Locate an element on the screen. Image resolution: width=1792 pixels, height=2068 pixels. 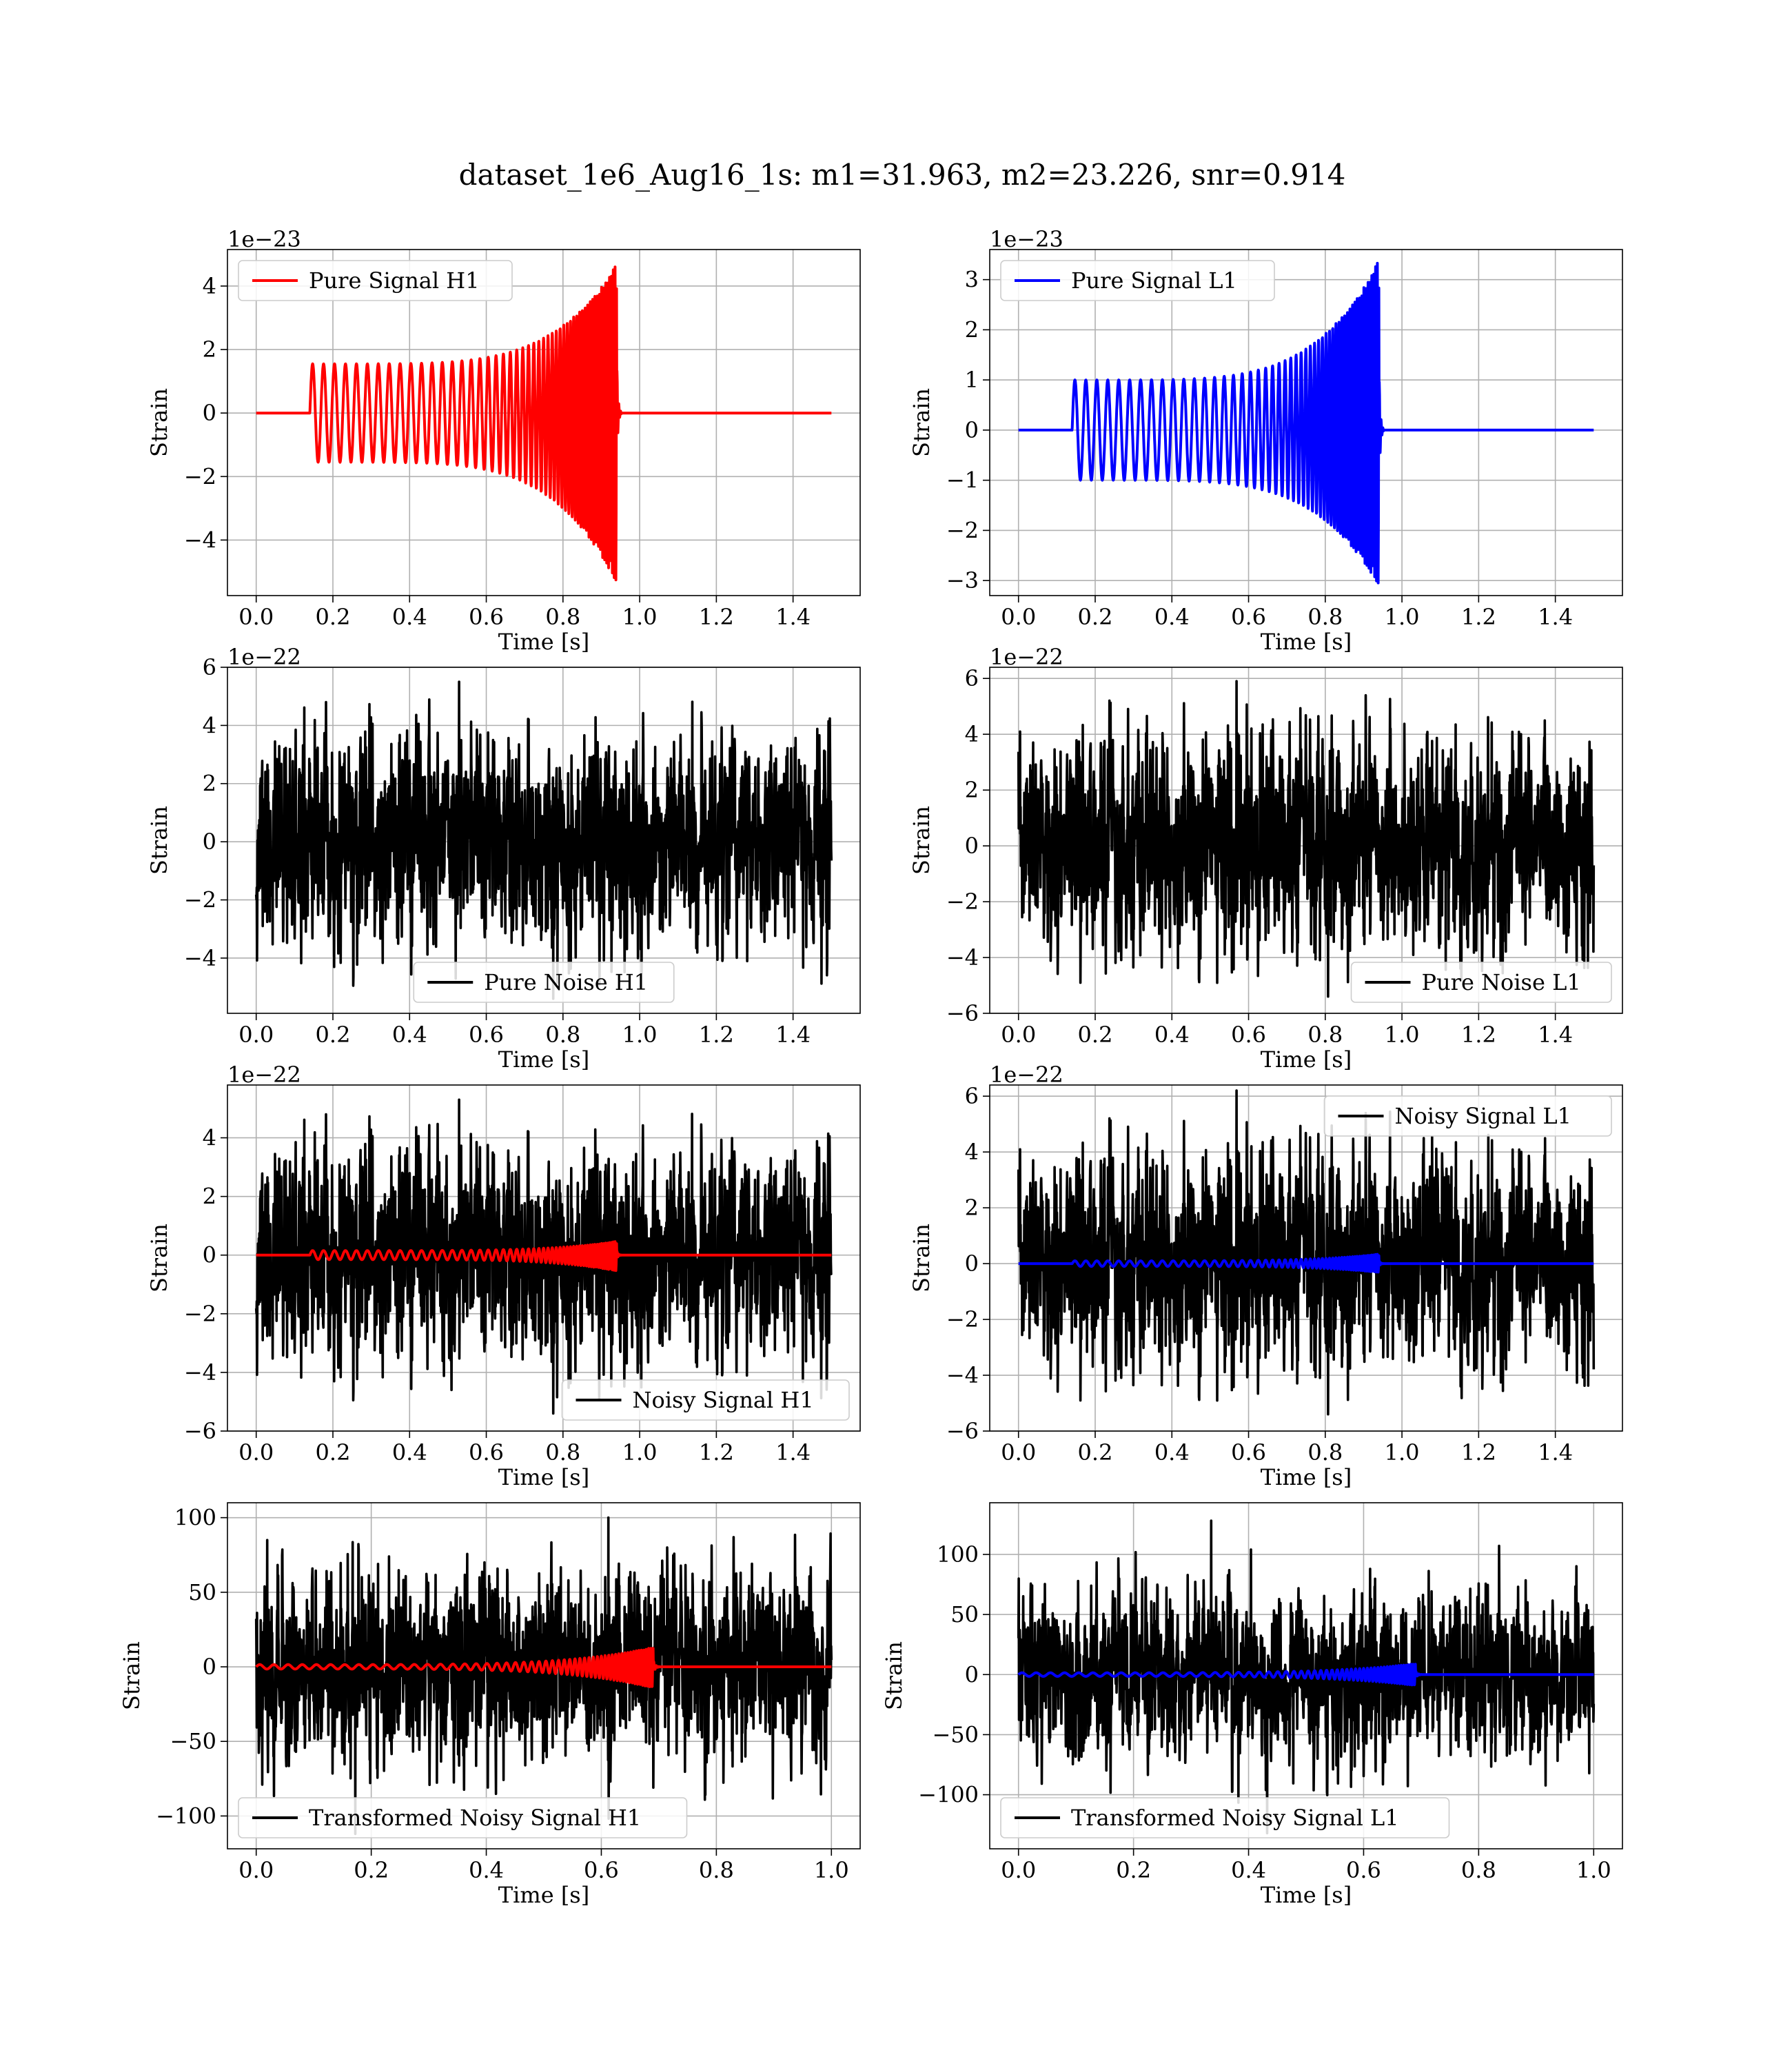
legend: Noisy Signal L1 is located at coordinates (1468, 1116).